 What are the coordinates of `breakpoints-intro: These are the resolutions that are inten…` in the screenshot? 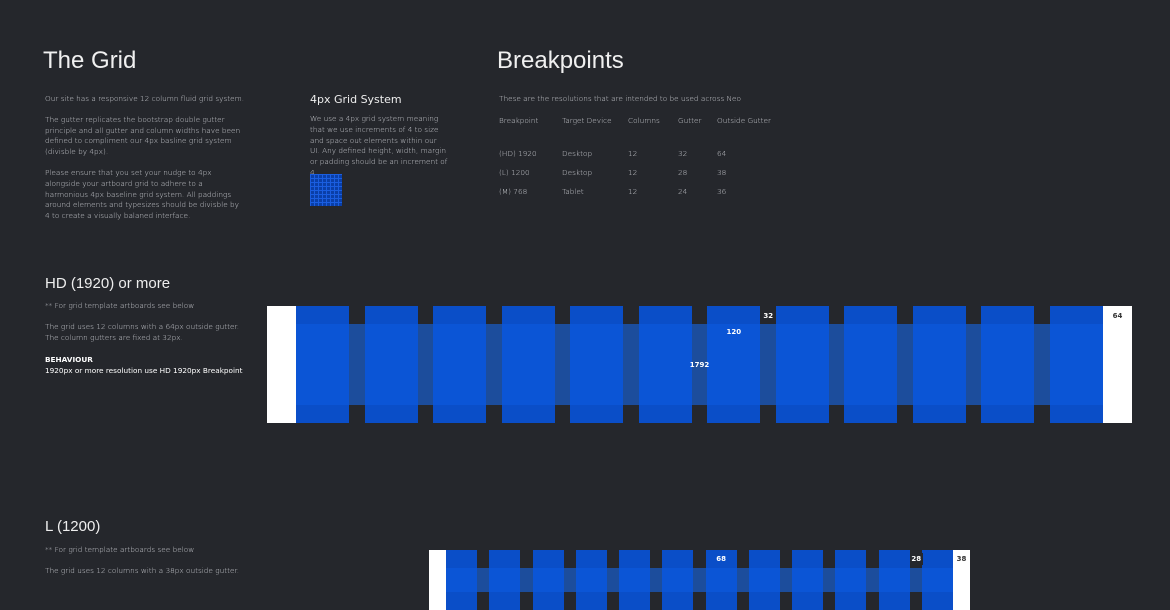 It's located at (620, 98).